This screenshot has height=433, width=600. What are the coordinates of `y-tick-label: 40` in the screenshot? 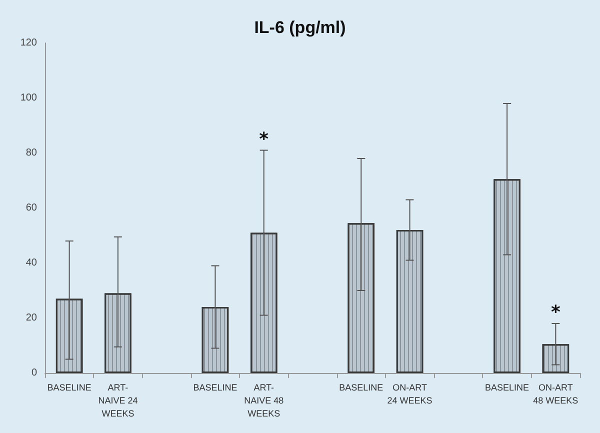 It's located at (32, 263).